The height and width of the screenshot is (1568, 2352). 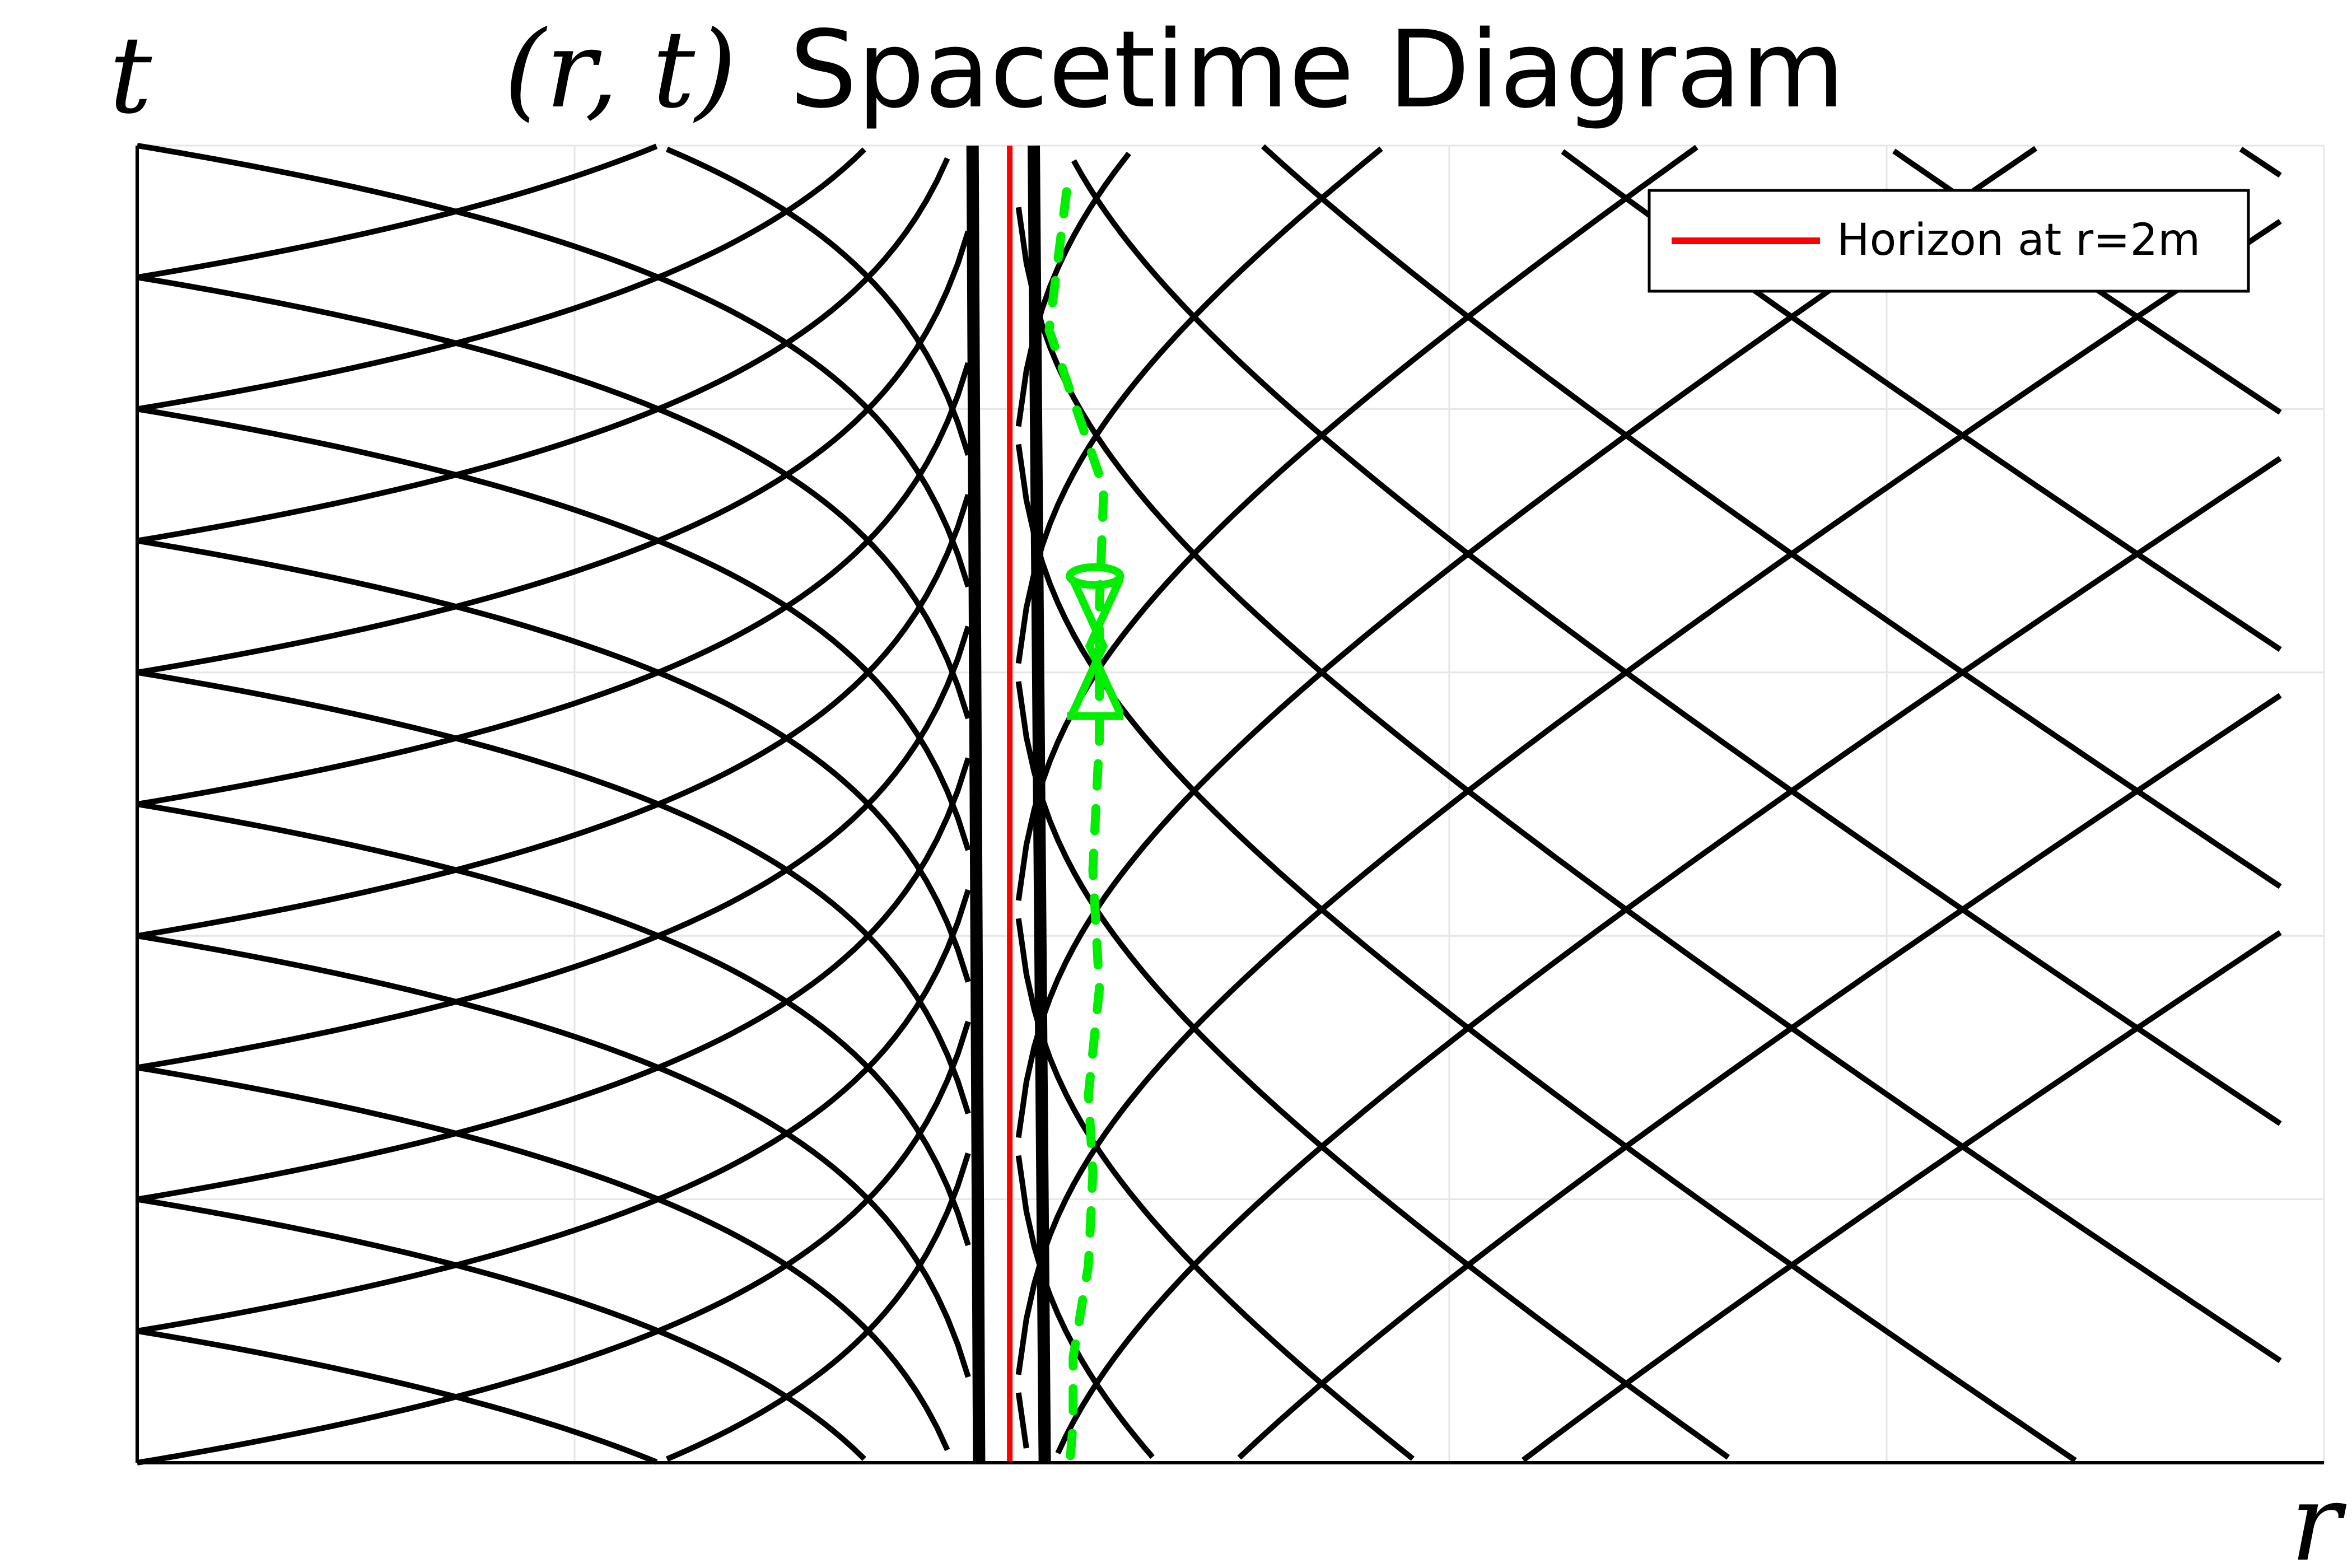 I want to click on observer-worldline, so click(x=1077, y=834).